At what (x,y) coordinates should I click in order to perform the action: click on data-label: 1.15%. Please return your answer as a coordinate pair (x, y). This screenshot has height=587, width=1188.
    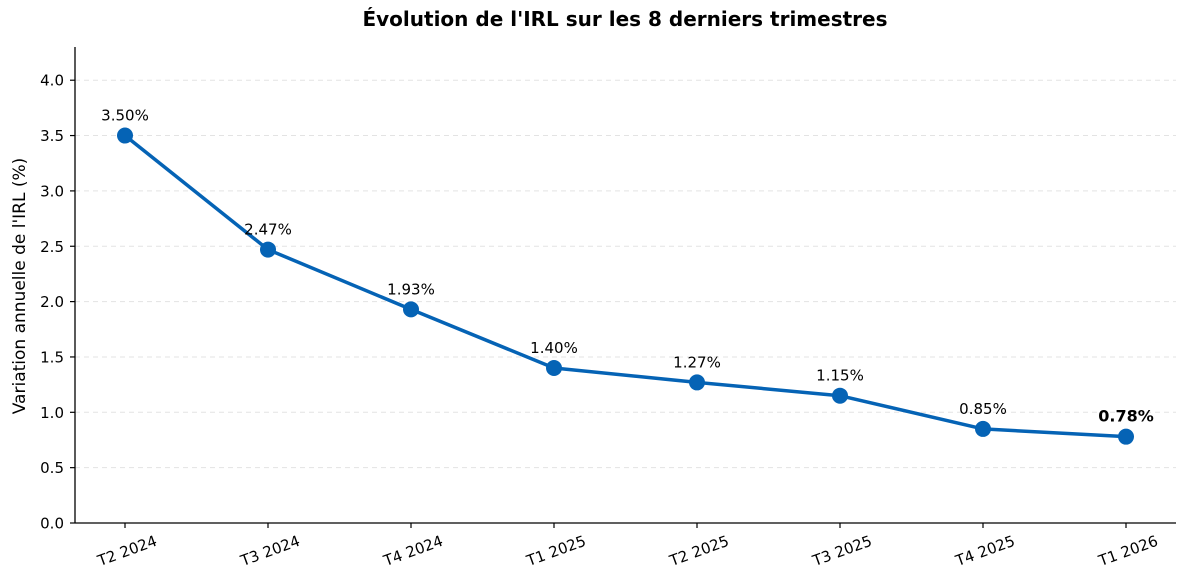
    Looking at the image, I should click on (840, 376).